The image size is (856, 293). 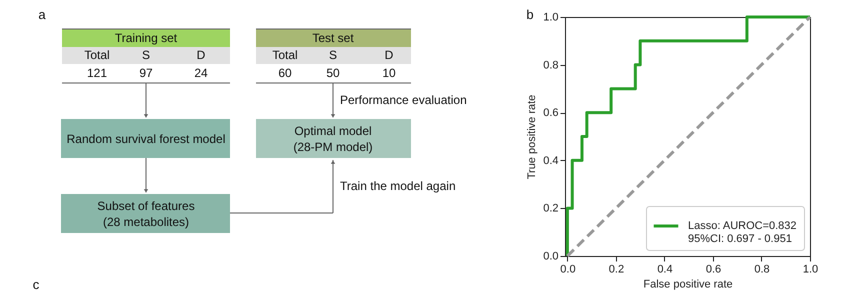 I want to click on y-tick-label: 0.0, so click(x=550, y=256).